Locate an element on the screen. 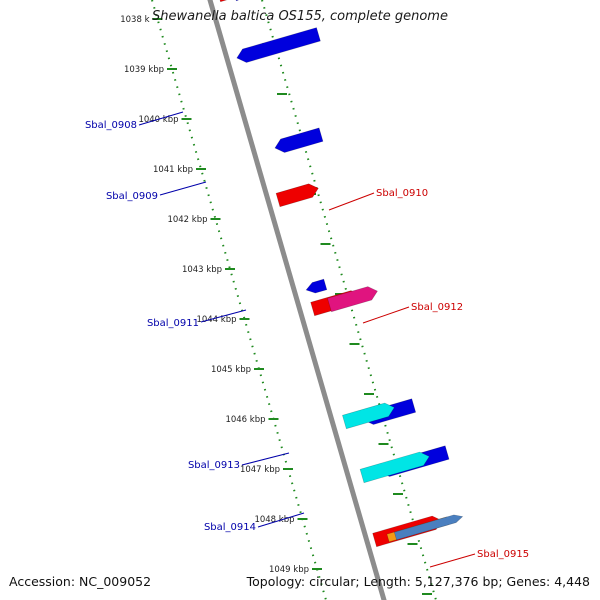 This screenshot has width=600, height=600. gene-label: Sbal_0912 is located at coordinates (437, 307).